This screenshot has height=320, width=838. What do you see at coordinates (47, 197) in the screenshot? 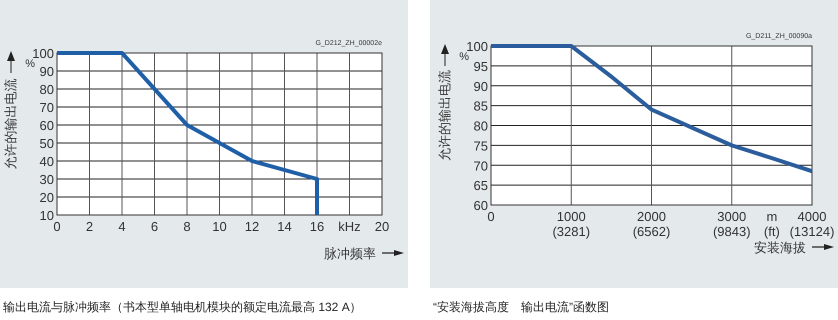
I see `y-tick-label: 20` at bounding box center [47, 197].